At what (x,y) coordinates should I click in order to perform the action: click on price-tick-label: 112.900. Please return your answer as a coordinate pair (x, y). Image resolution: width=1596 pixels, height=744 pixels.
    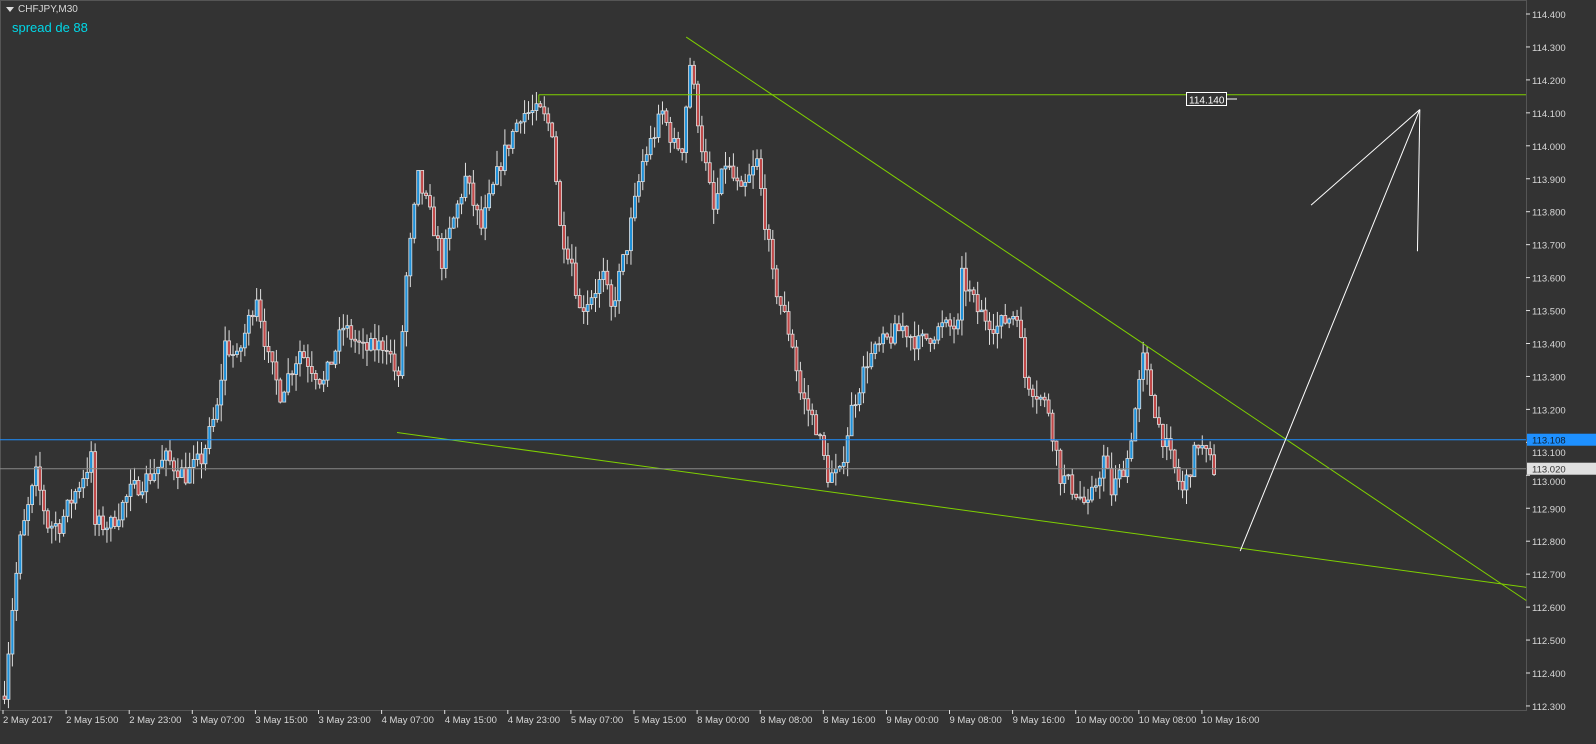
    Looking at the image, I should click on (1549, 509).